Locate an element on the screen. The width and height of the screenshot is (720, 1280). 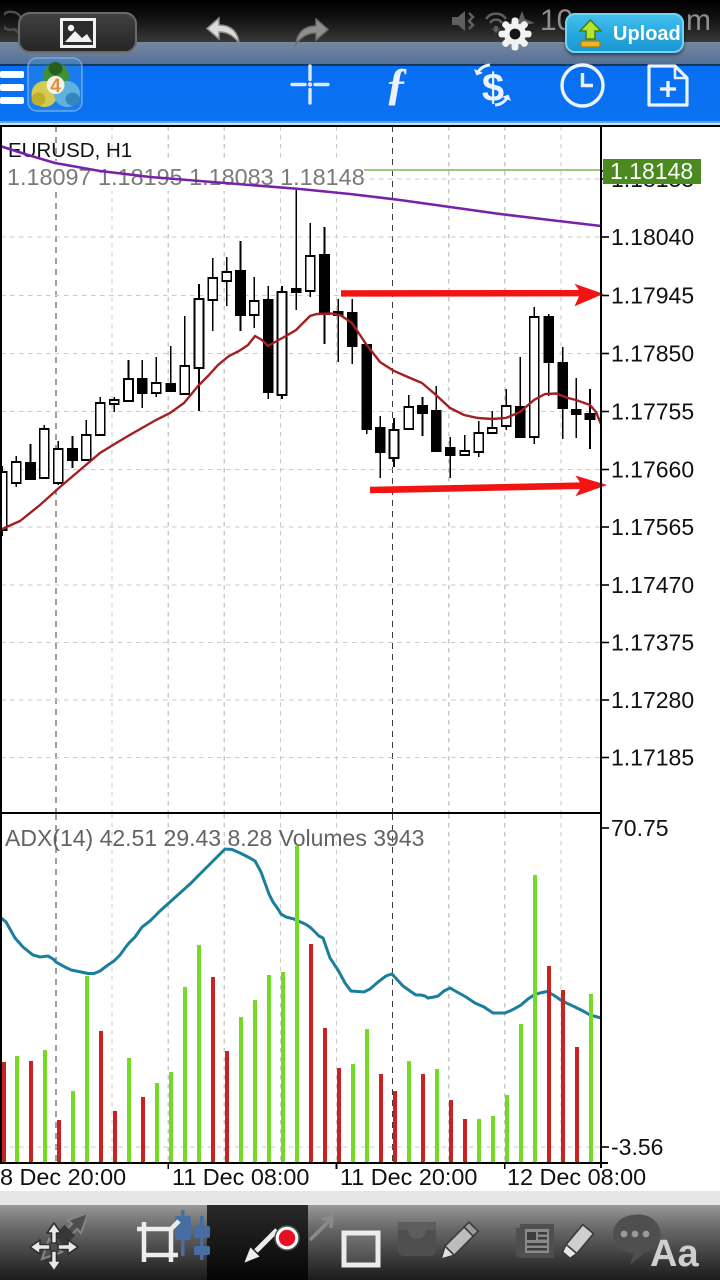
svg-text: 70.75 is located at coordinates (640, 828).